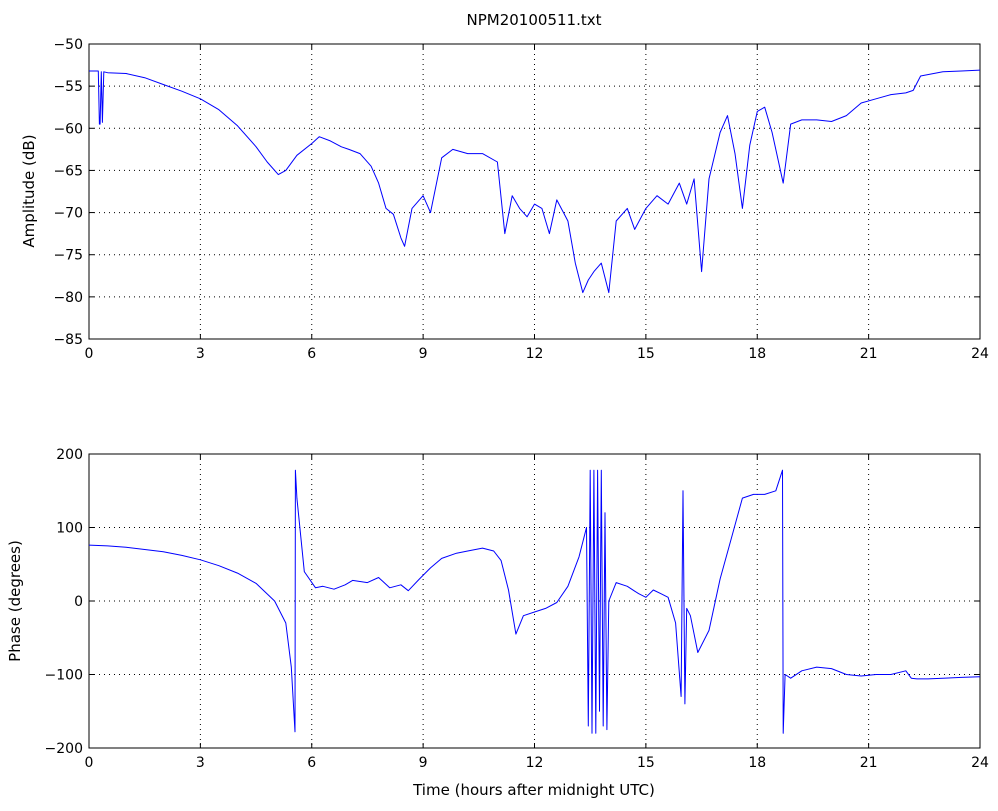 The height and width of the screenshot is (811, 998). What do you see at coordinates (68, 171) in the screenshot?
I see `y-tick-label: −65` at bounding box center [68, 171].